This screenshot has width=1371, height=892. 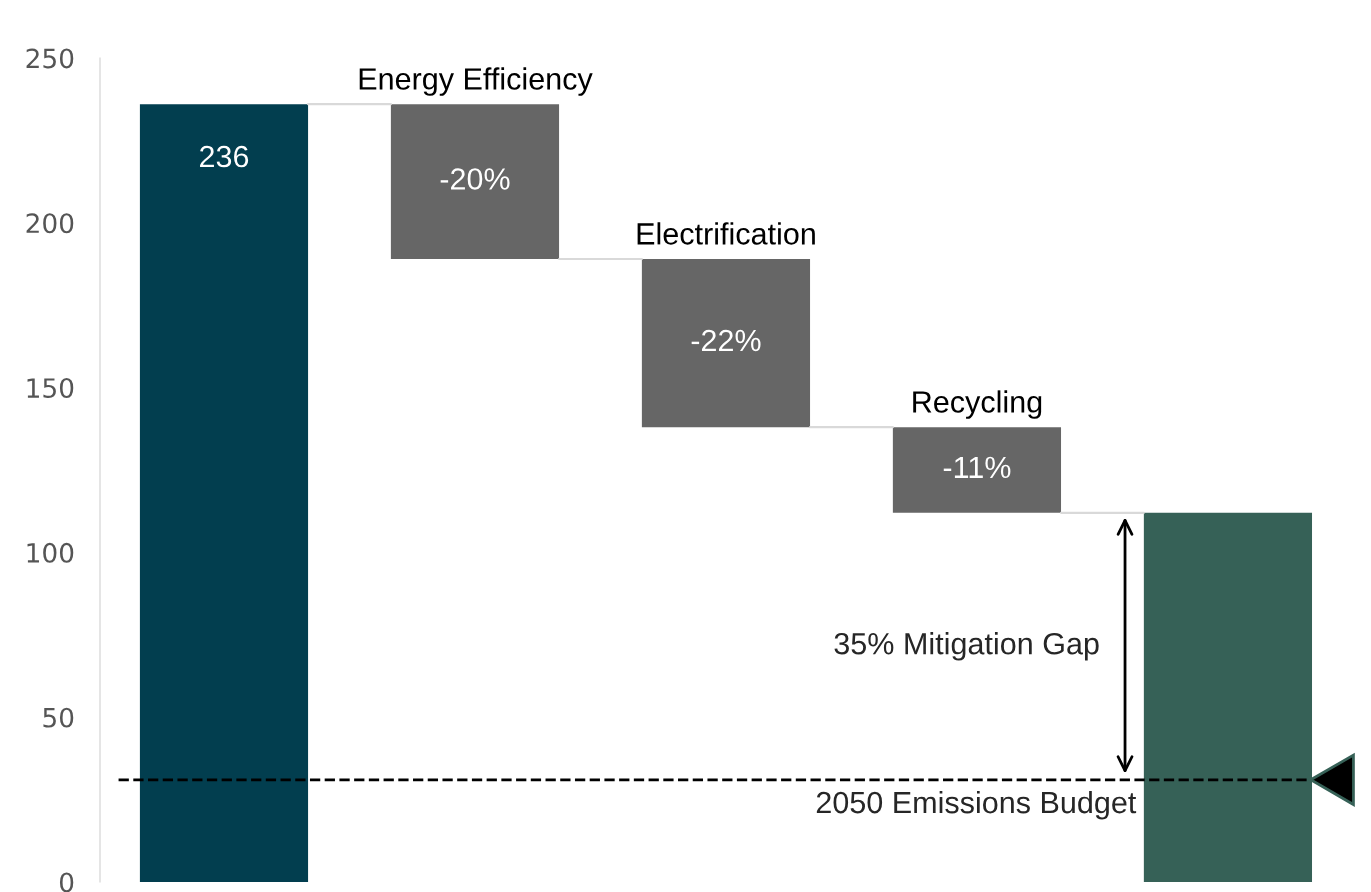 I want to click on y-tick-label: 0, so click(x=66, y=882).